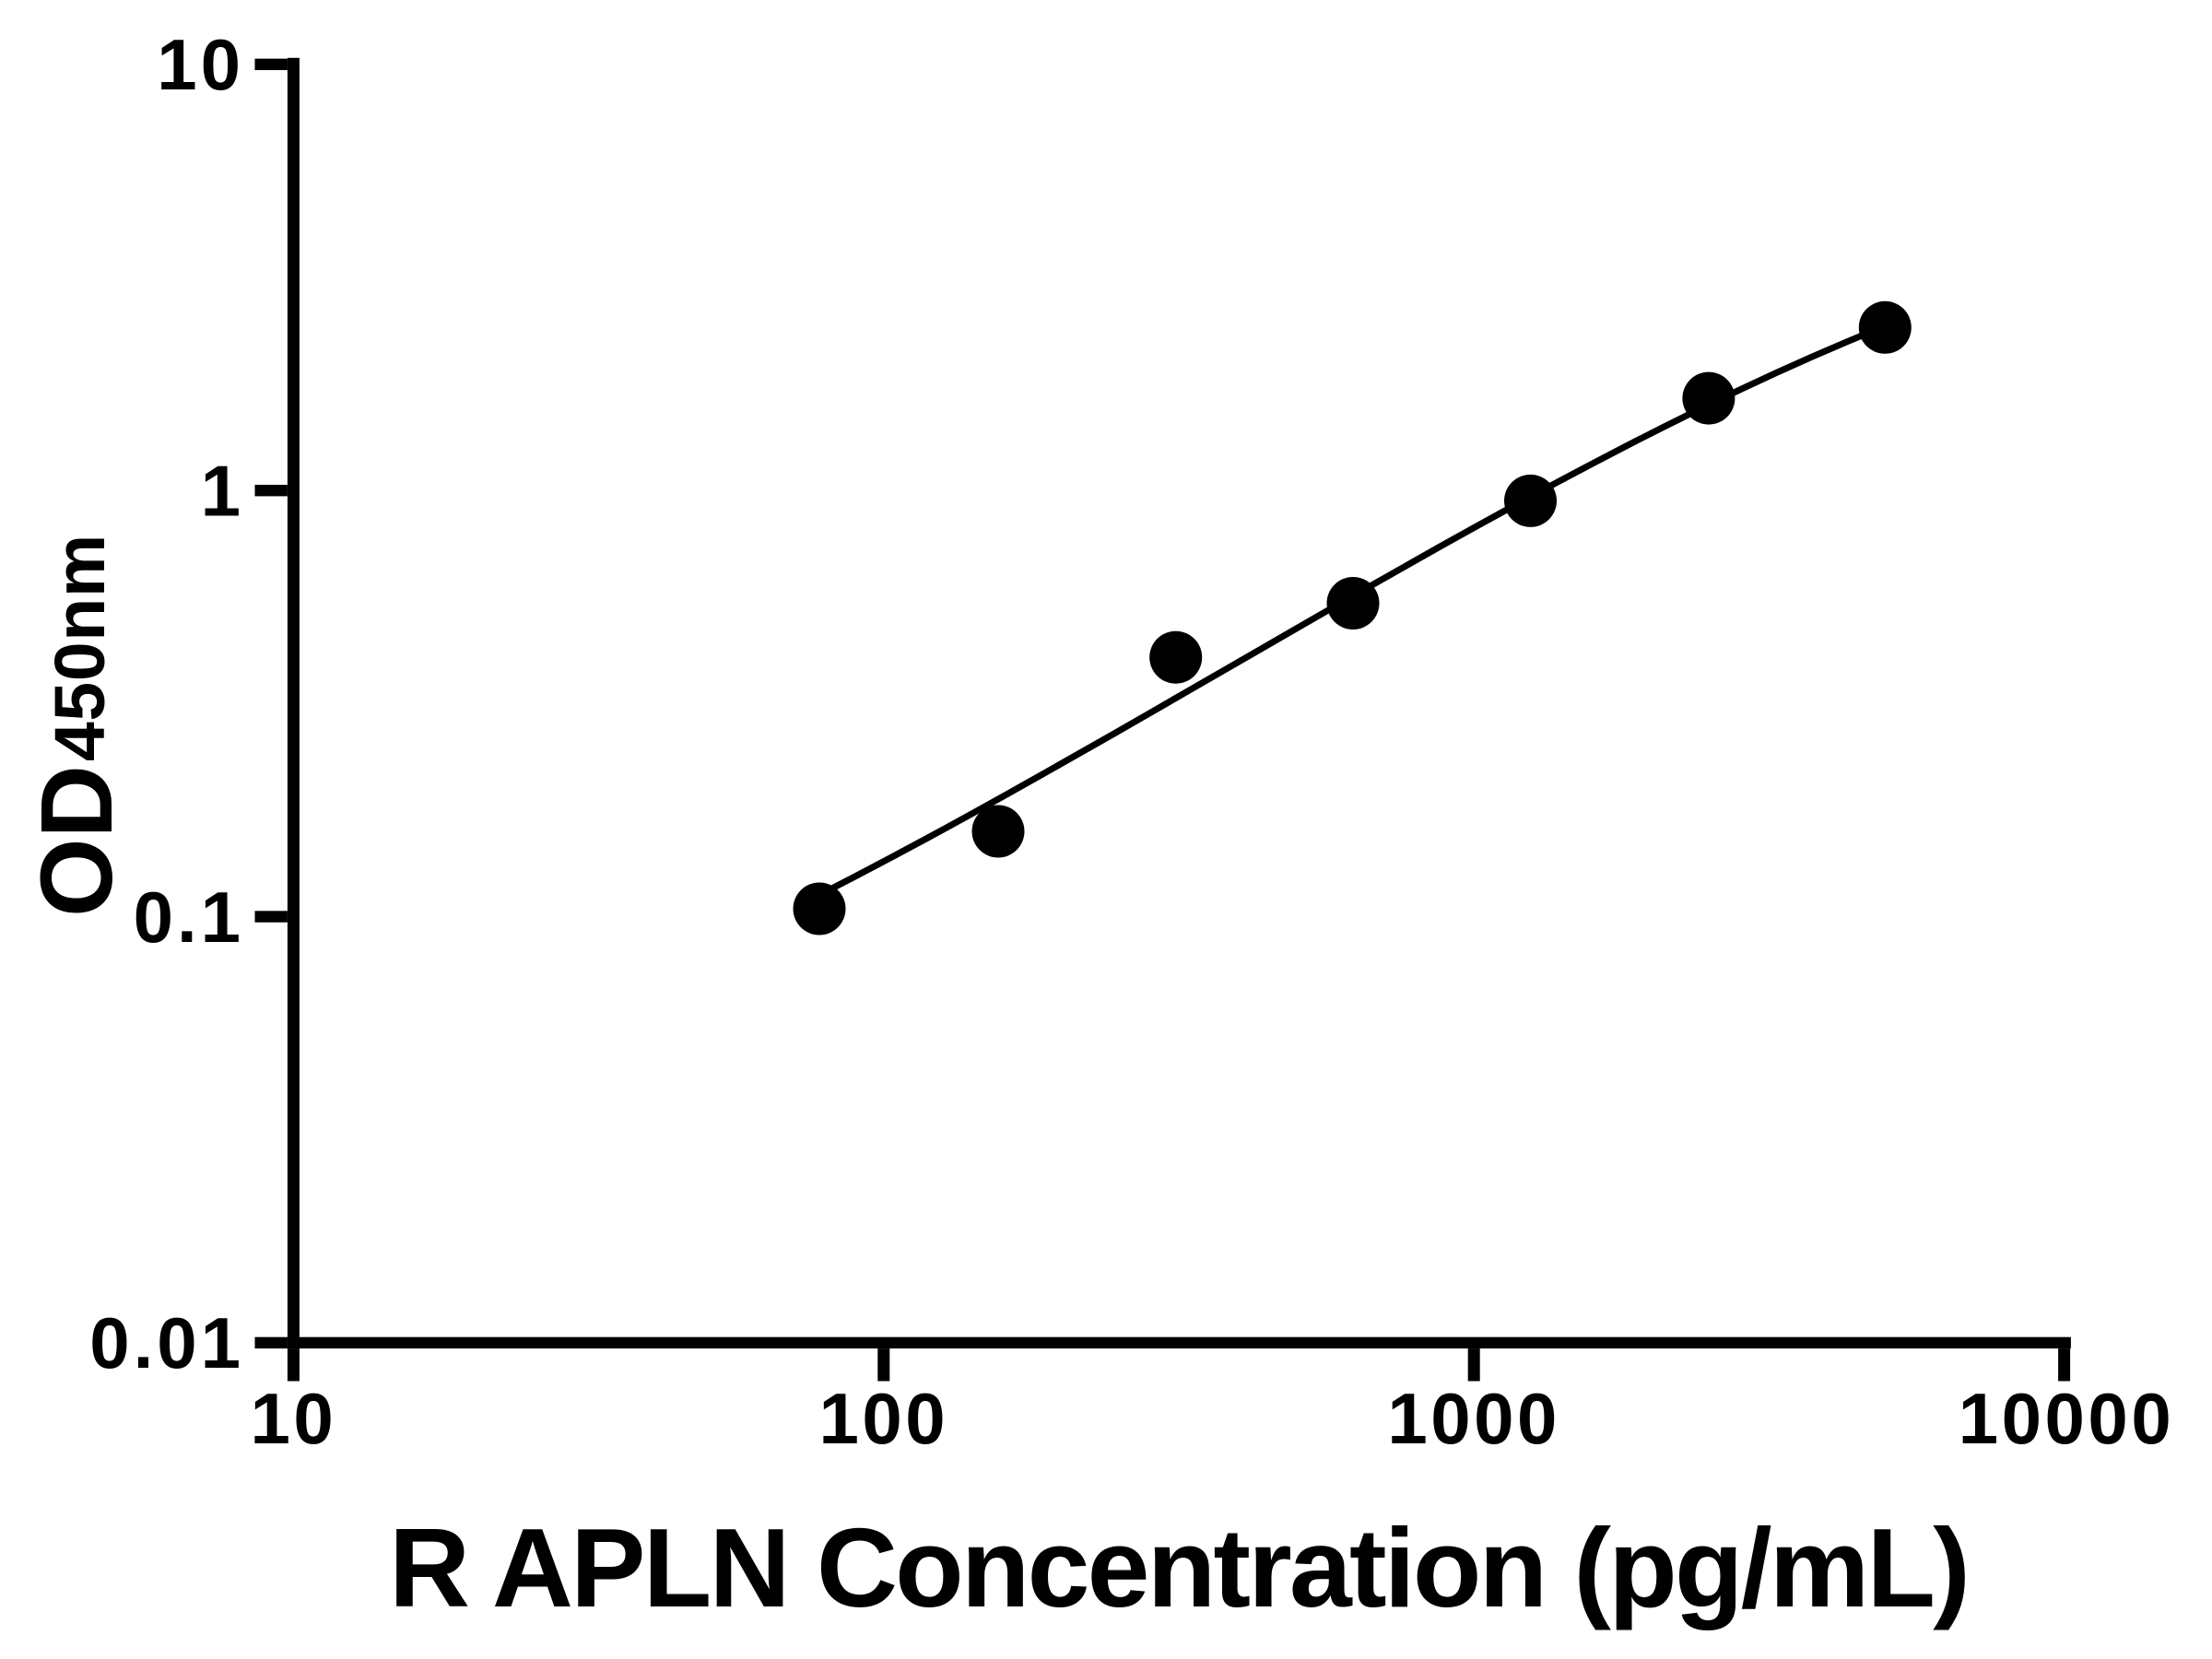  Describe the element at coordinates (166, 1342) in the screenshot. I see `svg-text: 0.01` at that location.